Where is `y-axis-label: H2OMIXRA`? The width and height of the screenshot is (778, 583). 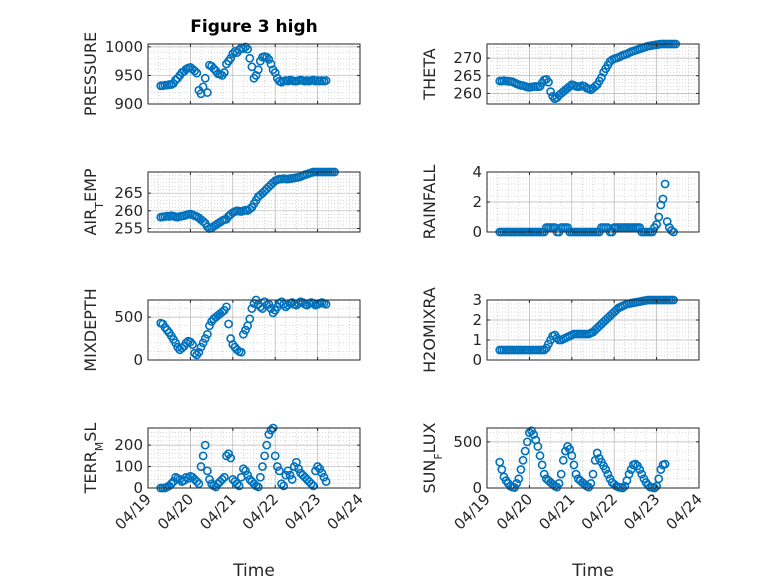
y-axis-label: H2OMIXRA is located at coordinates (429, 330).